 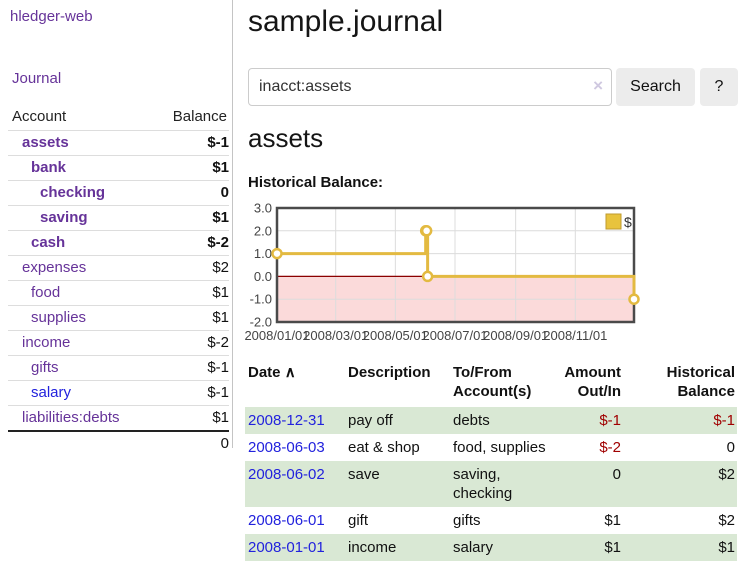 What do you see at coordinates (389, 372) in the screenshot?
I see `register-header-description: Description` at bounding box center [389, 372].